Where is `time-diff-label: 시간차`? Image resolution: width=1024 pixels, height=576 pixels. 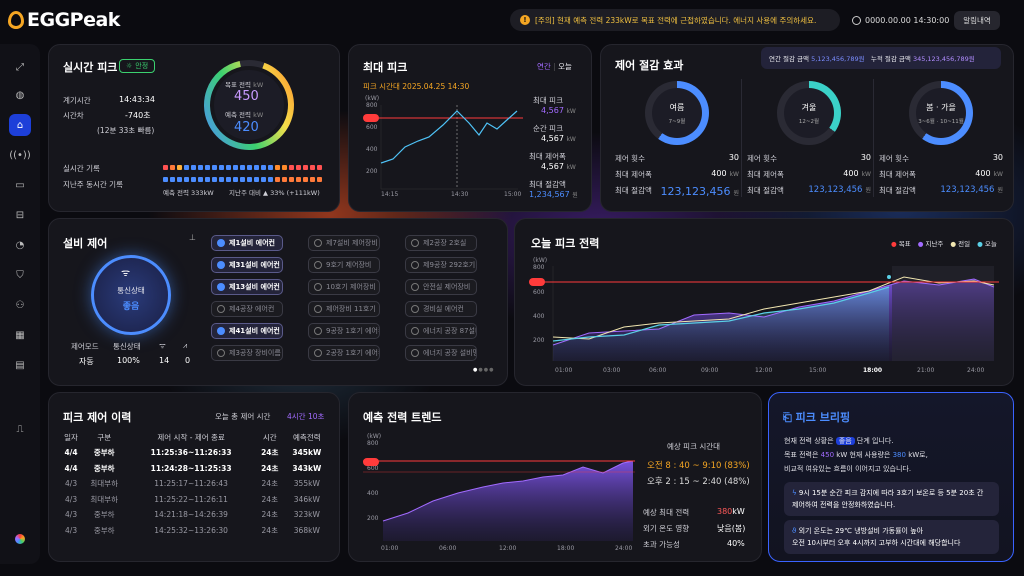
time-diff-label: 시간차 is located at coordinates (73, 115).